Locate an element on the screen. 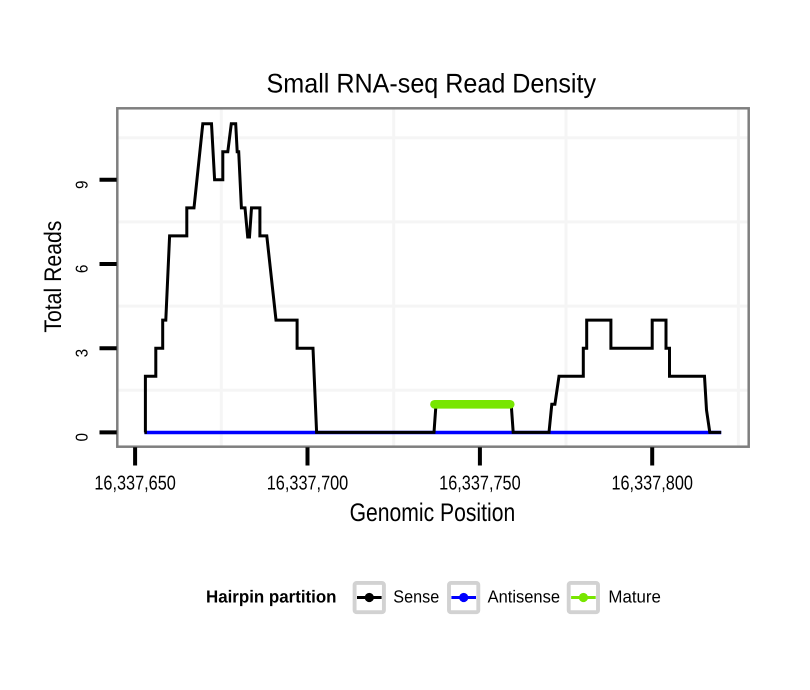 The width and height of the screenshot is (810, 690). svg-text: 0 is located at coordinates (81, 437).